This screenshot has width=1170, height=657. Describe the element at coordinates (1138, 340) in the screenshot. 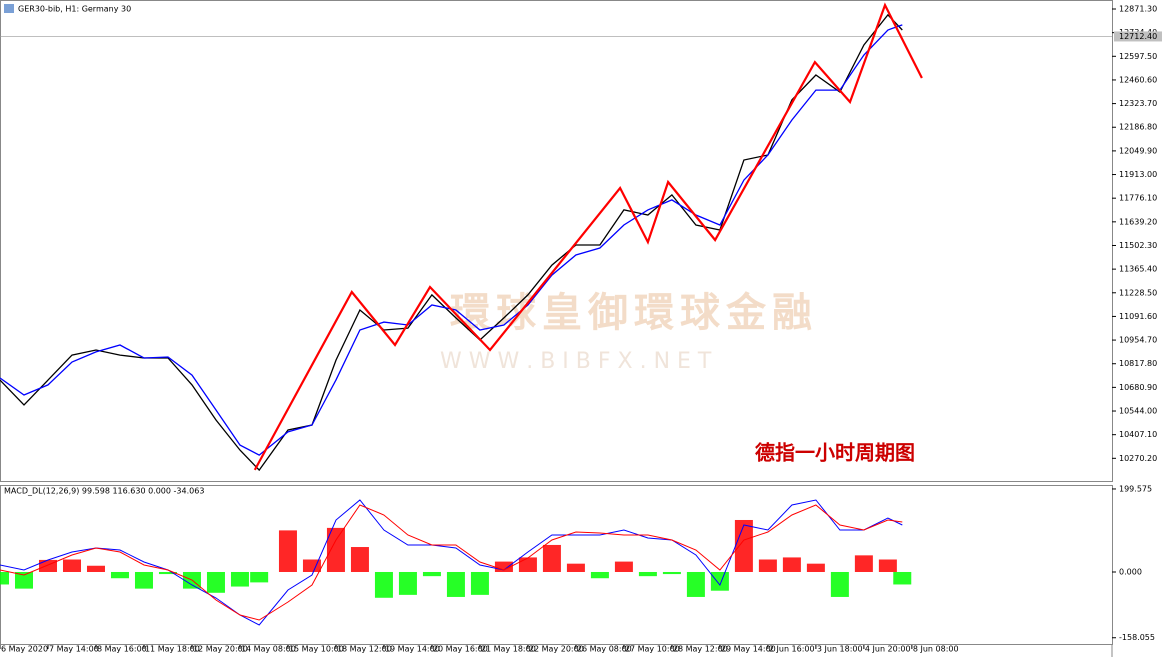

I see `y-tick-label: 10954.70` at that location.